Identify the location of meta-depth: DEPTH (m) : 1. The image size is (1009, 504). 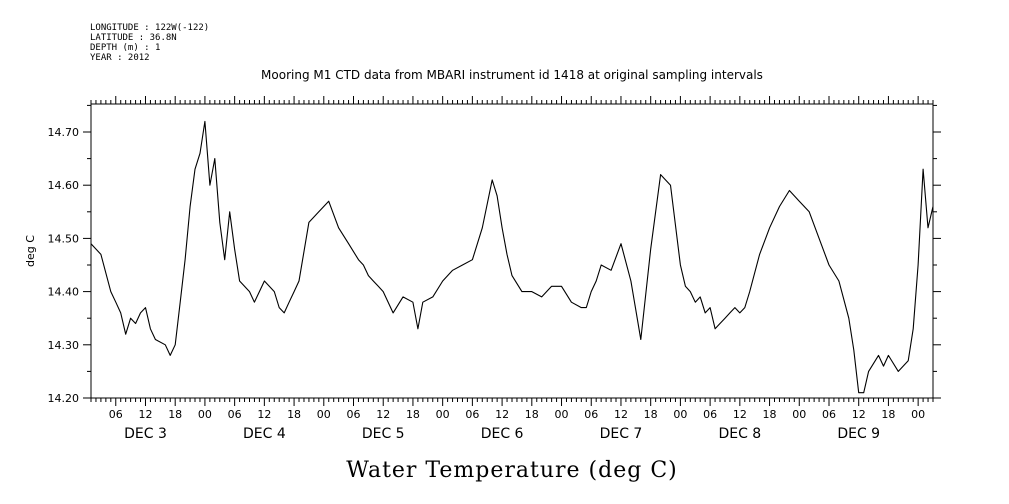
(125, 48).